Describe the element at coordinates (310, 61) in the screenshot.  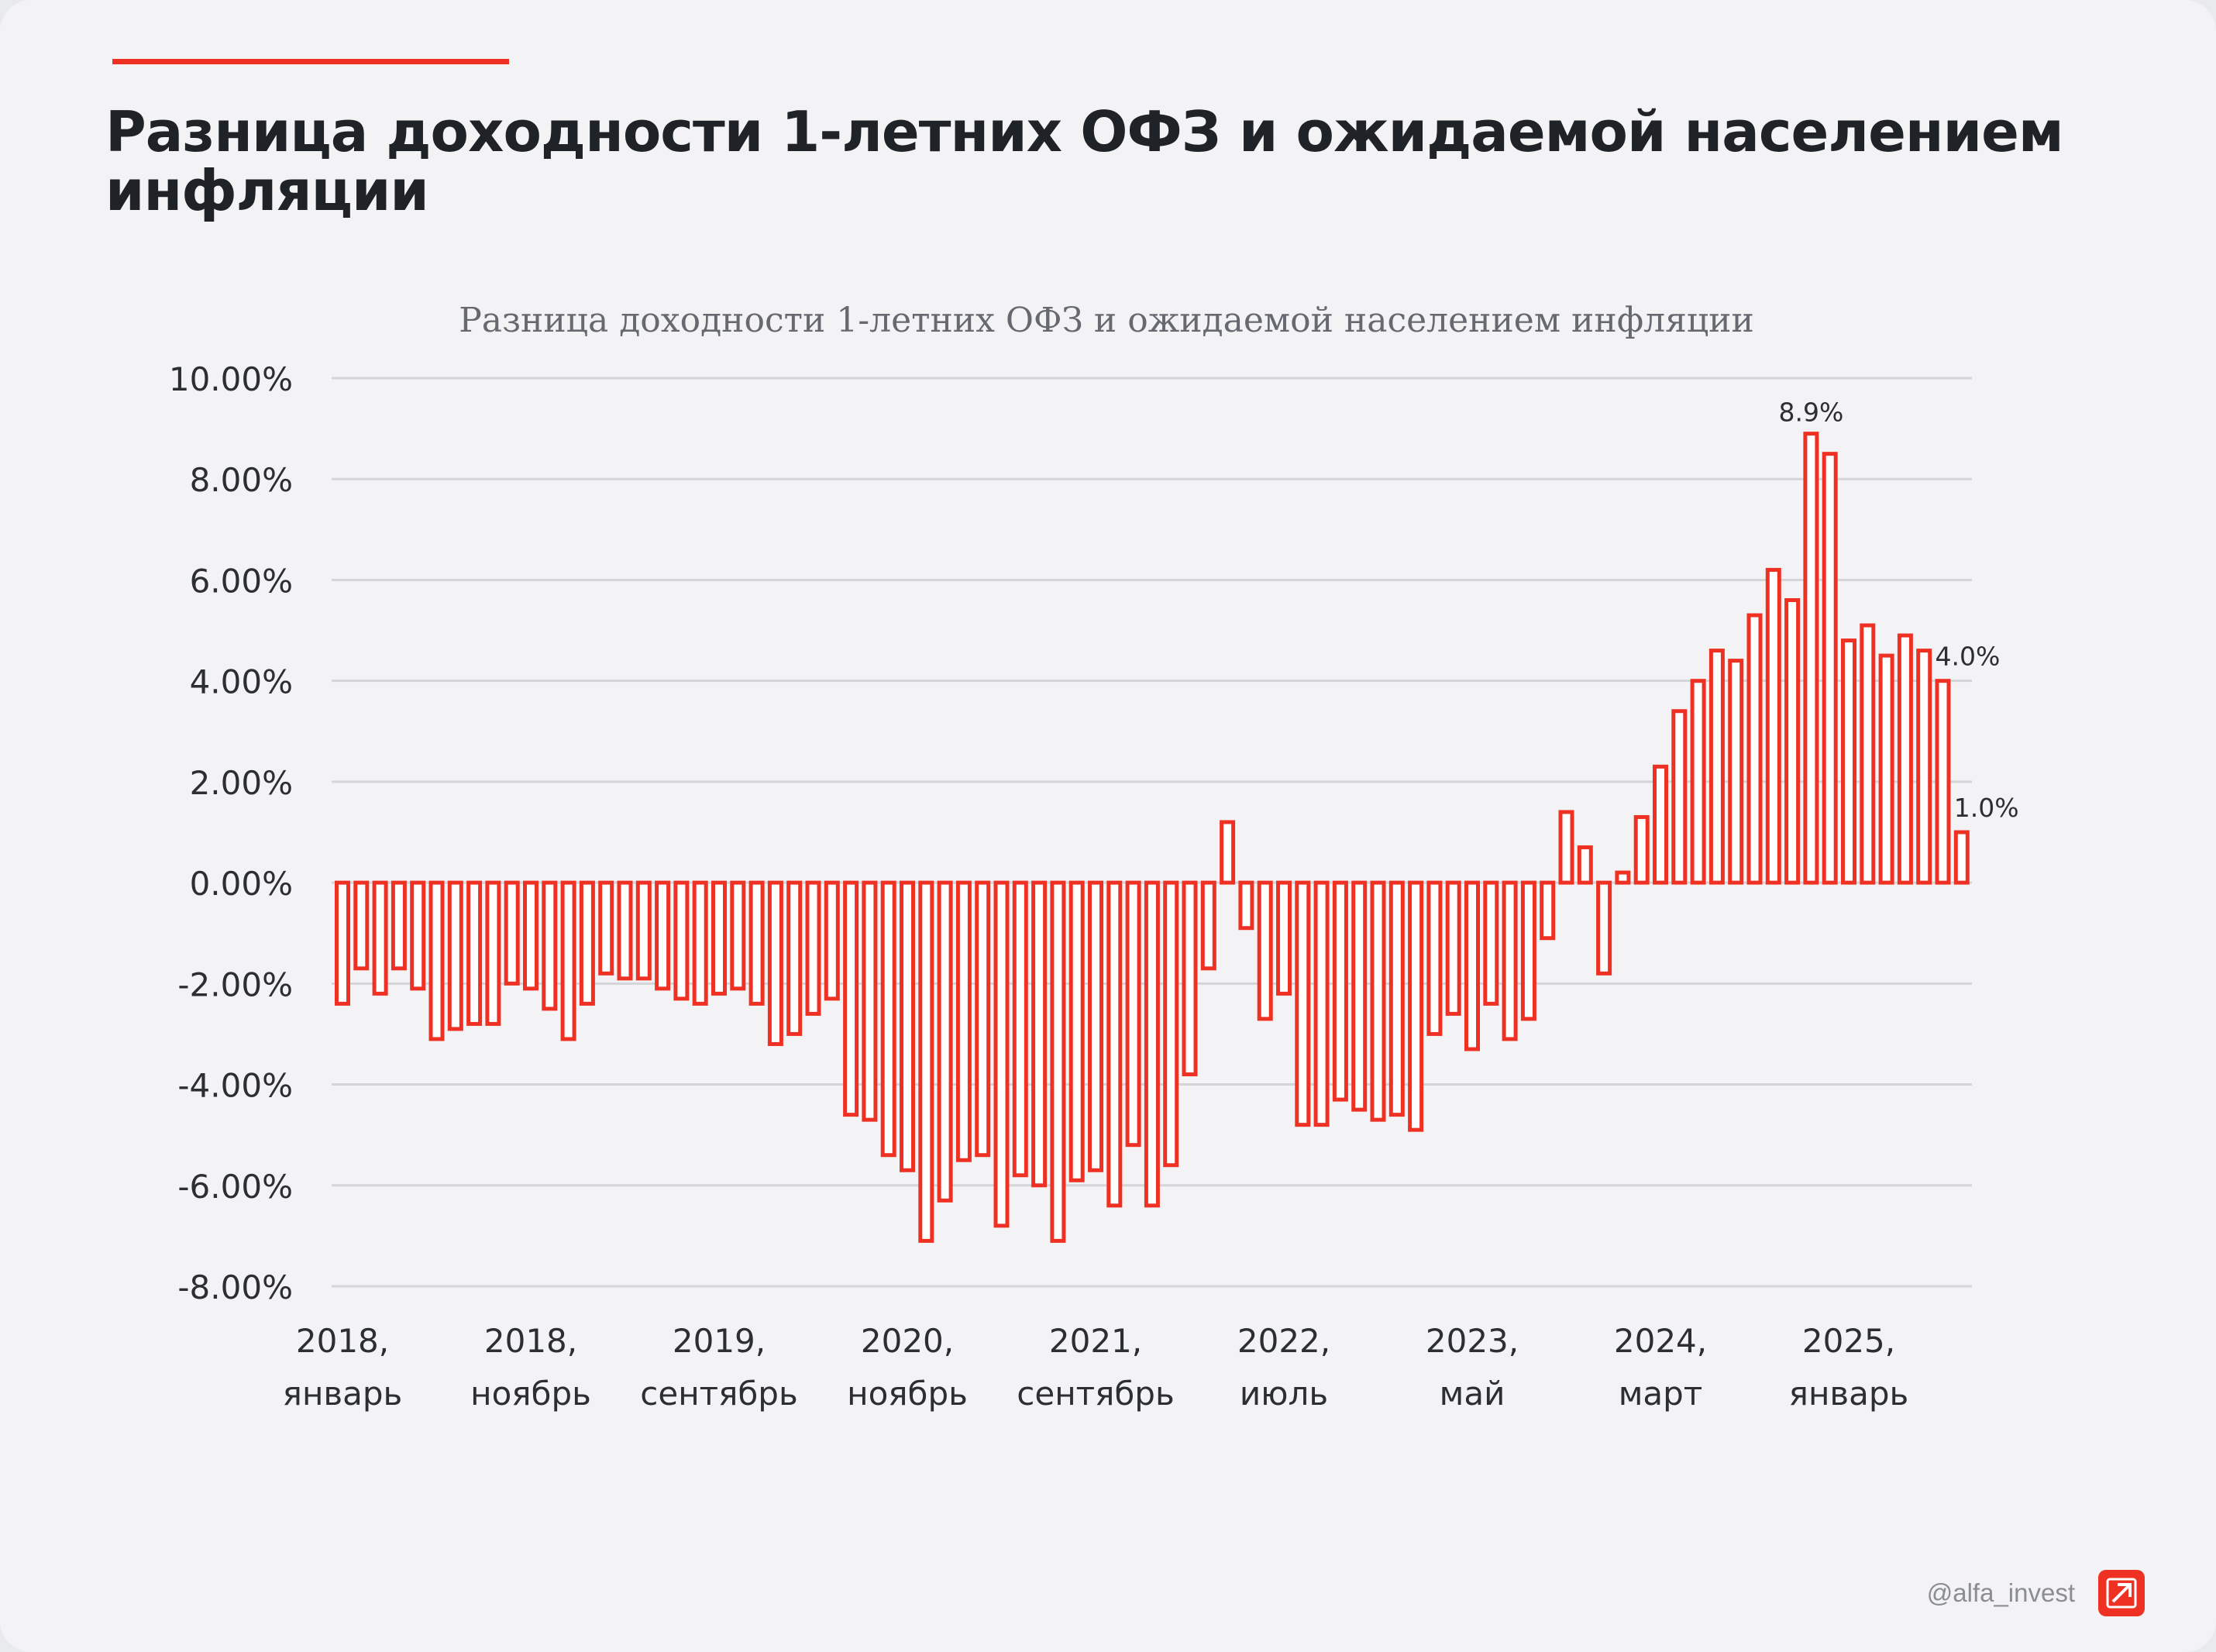
I see `accent-line` at that location.